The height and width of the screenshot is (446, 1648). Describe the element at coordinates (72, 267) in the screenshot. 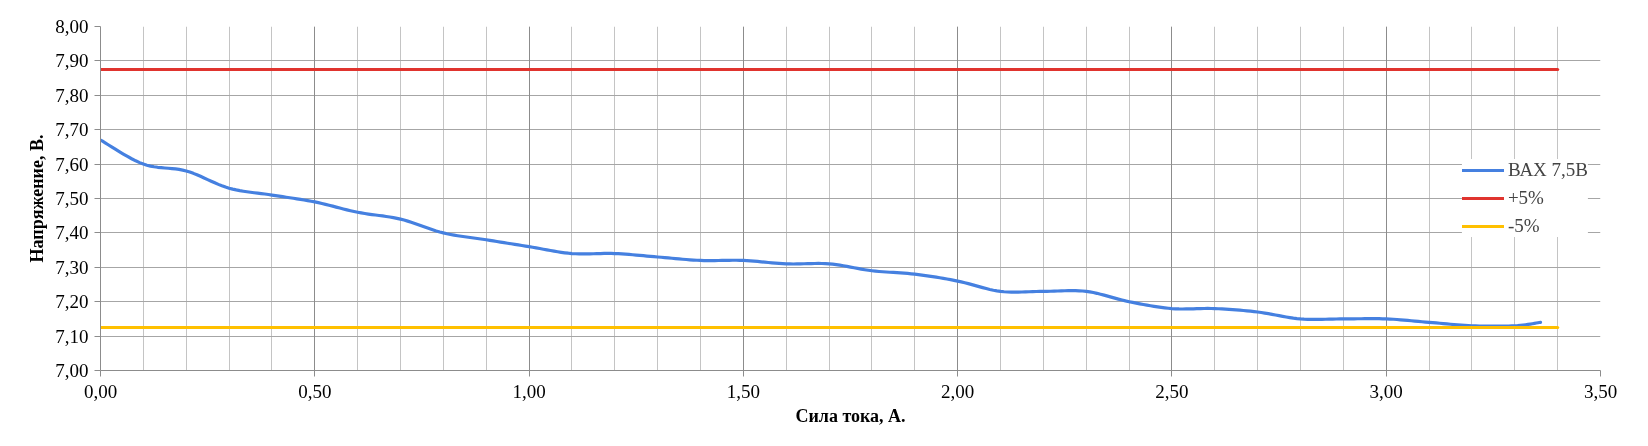

I see `y-tick-label: 7,30` at that location.